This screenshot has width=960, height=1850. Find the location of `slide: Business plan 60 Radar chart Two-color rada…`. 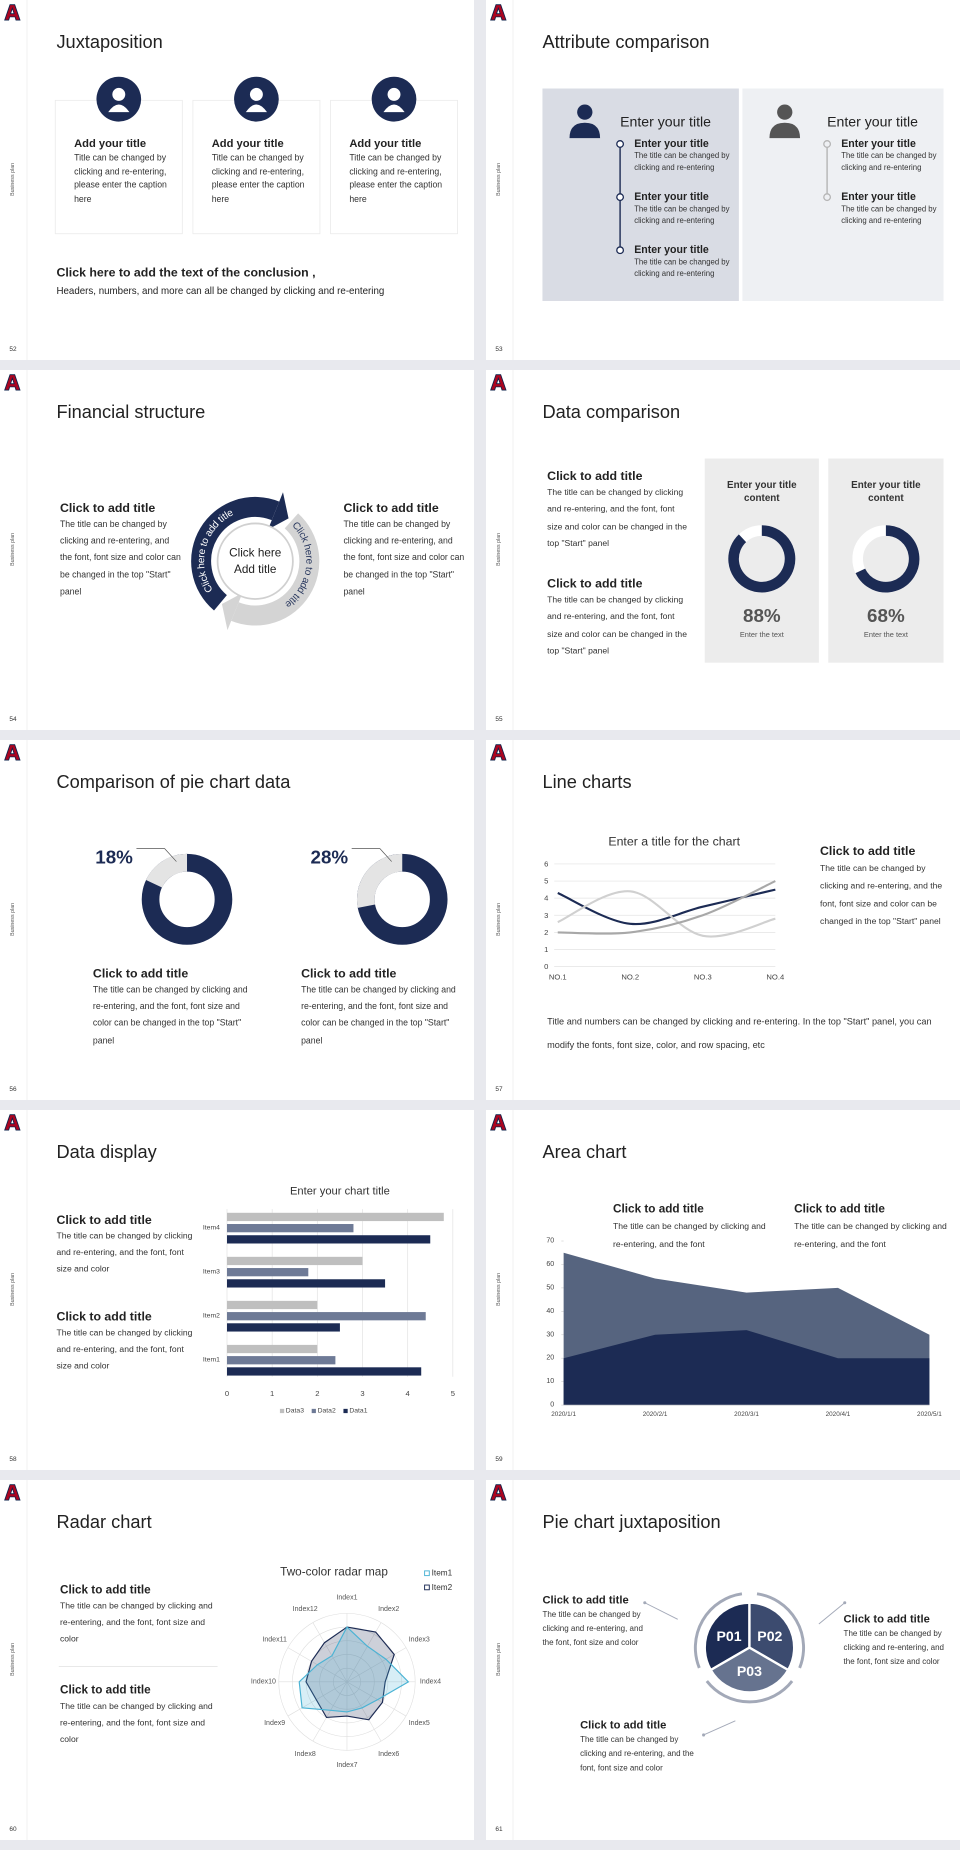

slide: Business plan 60 Radar chart Two-color rada… is located at coordinates (237, 1660).